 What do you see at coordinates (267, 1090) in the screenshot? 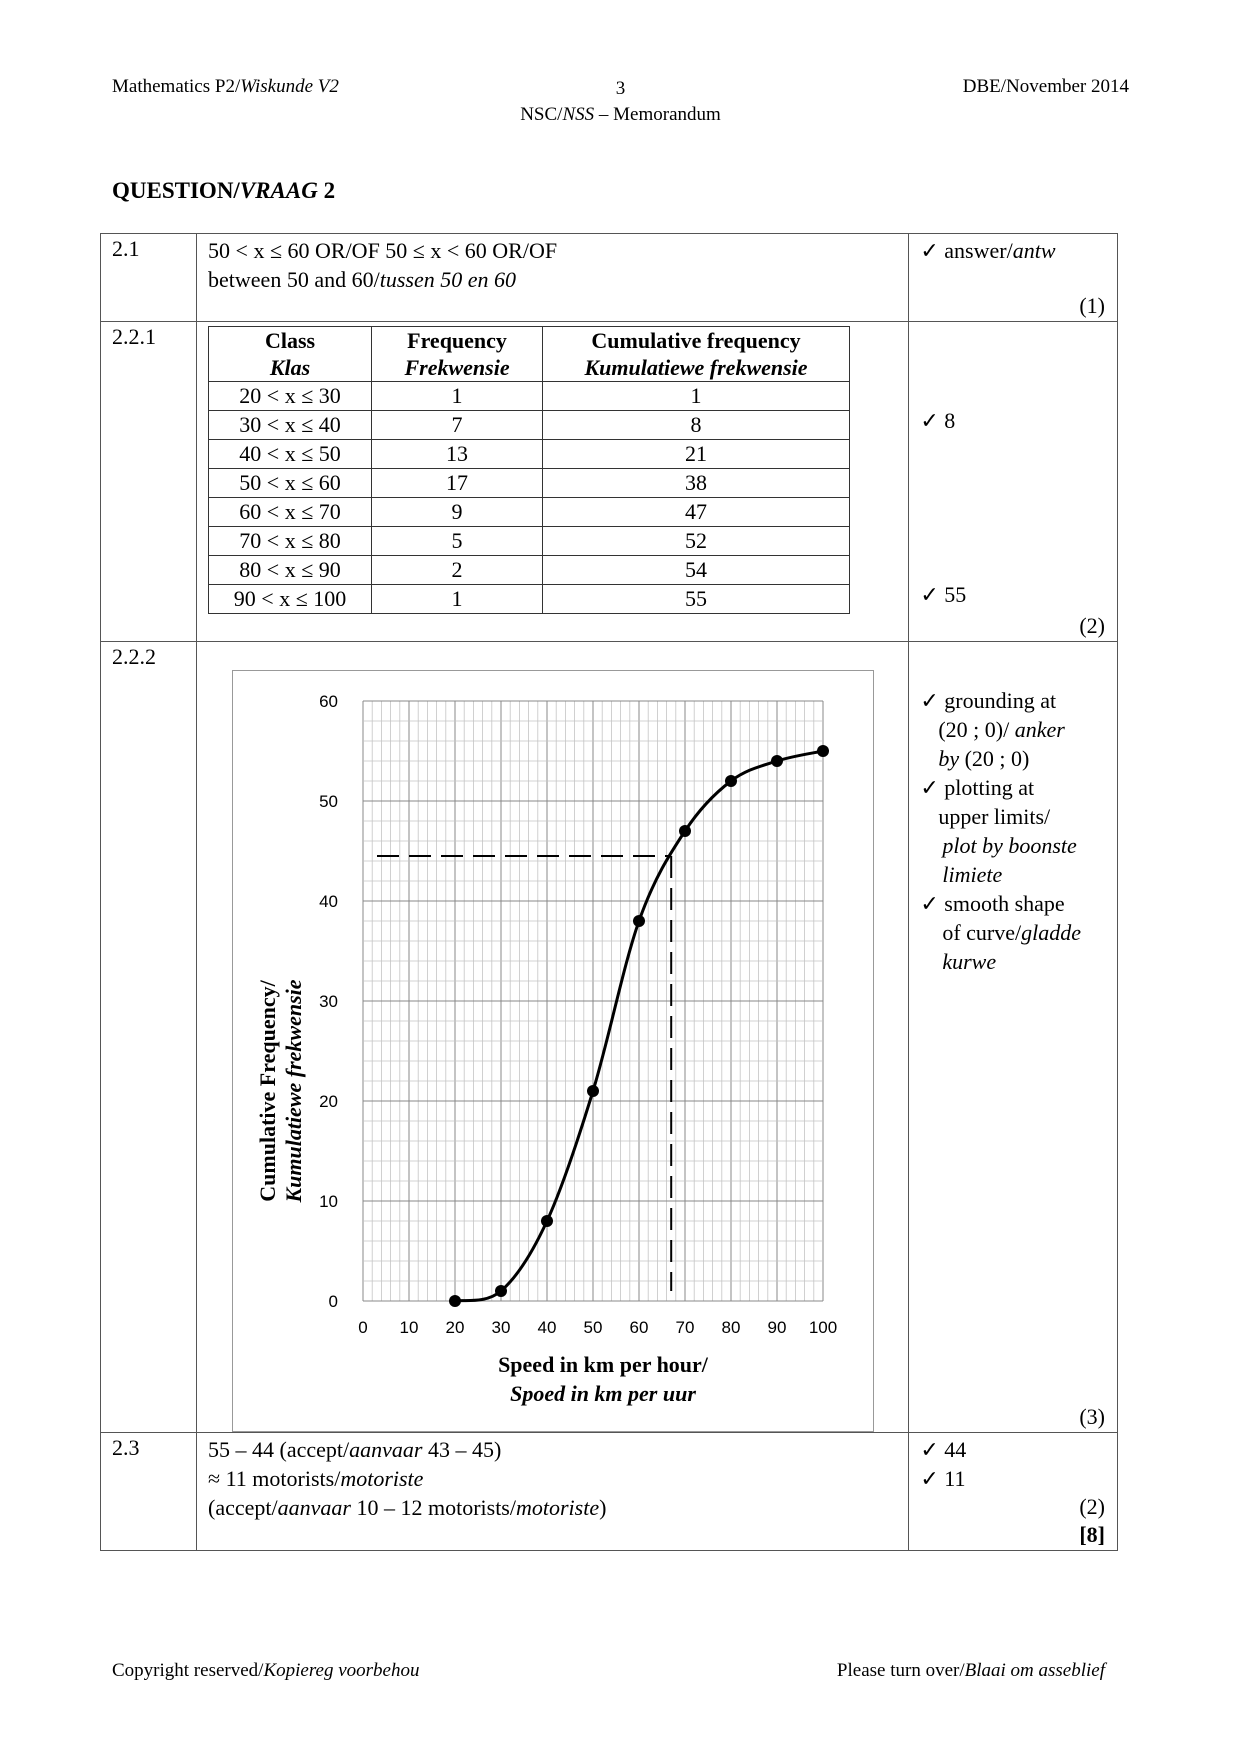
I see `y-axis-label: Cumulative Frequency/` at bounding box center [267, 1090].